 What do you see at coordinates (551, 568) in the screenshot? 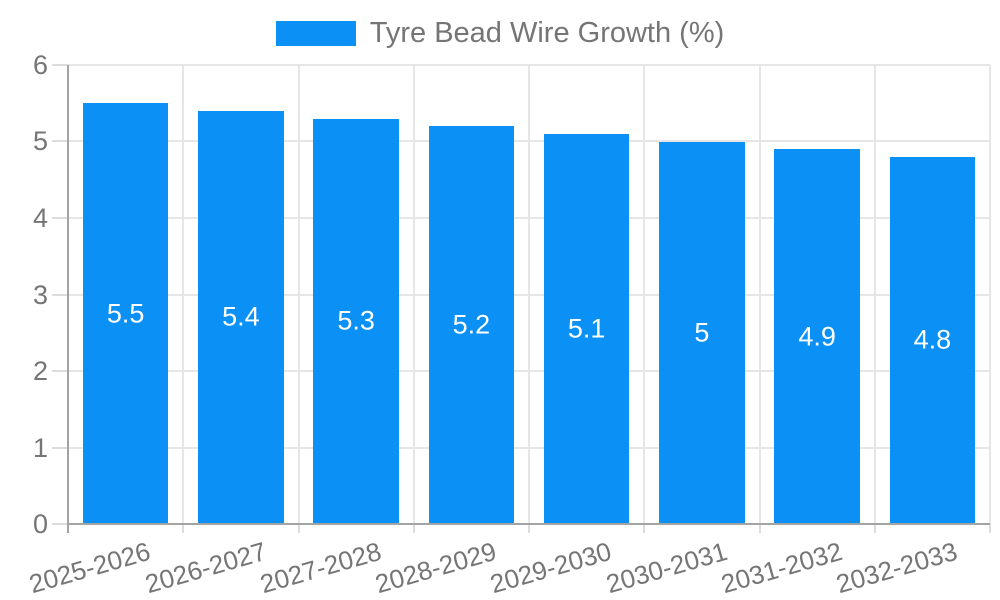
I see `x-tick-label: 2029-2030` at bounding box center [551, 568].